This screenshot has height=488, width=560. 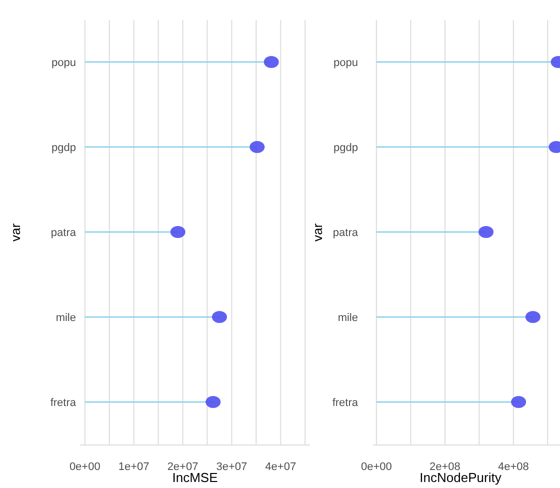 I want to click on x-tick-label: 2e+08, so click(x=444, y=467).